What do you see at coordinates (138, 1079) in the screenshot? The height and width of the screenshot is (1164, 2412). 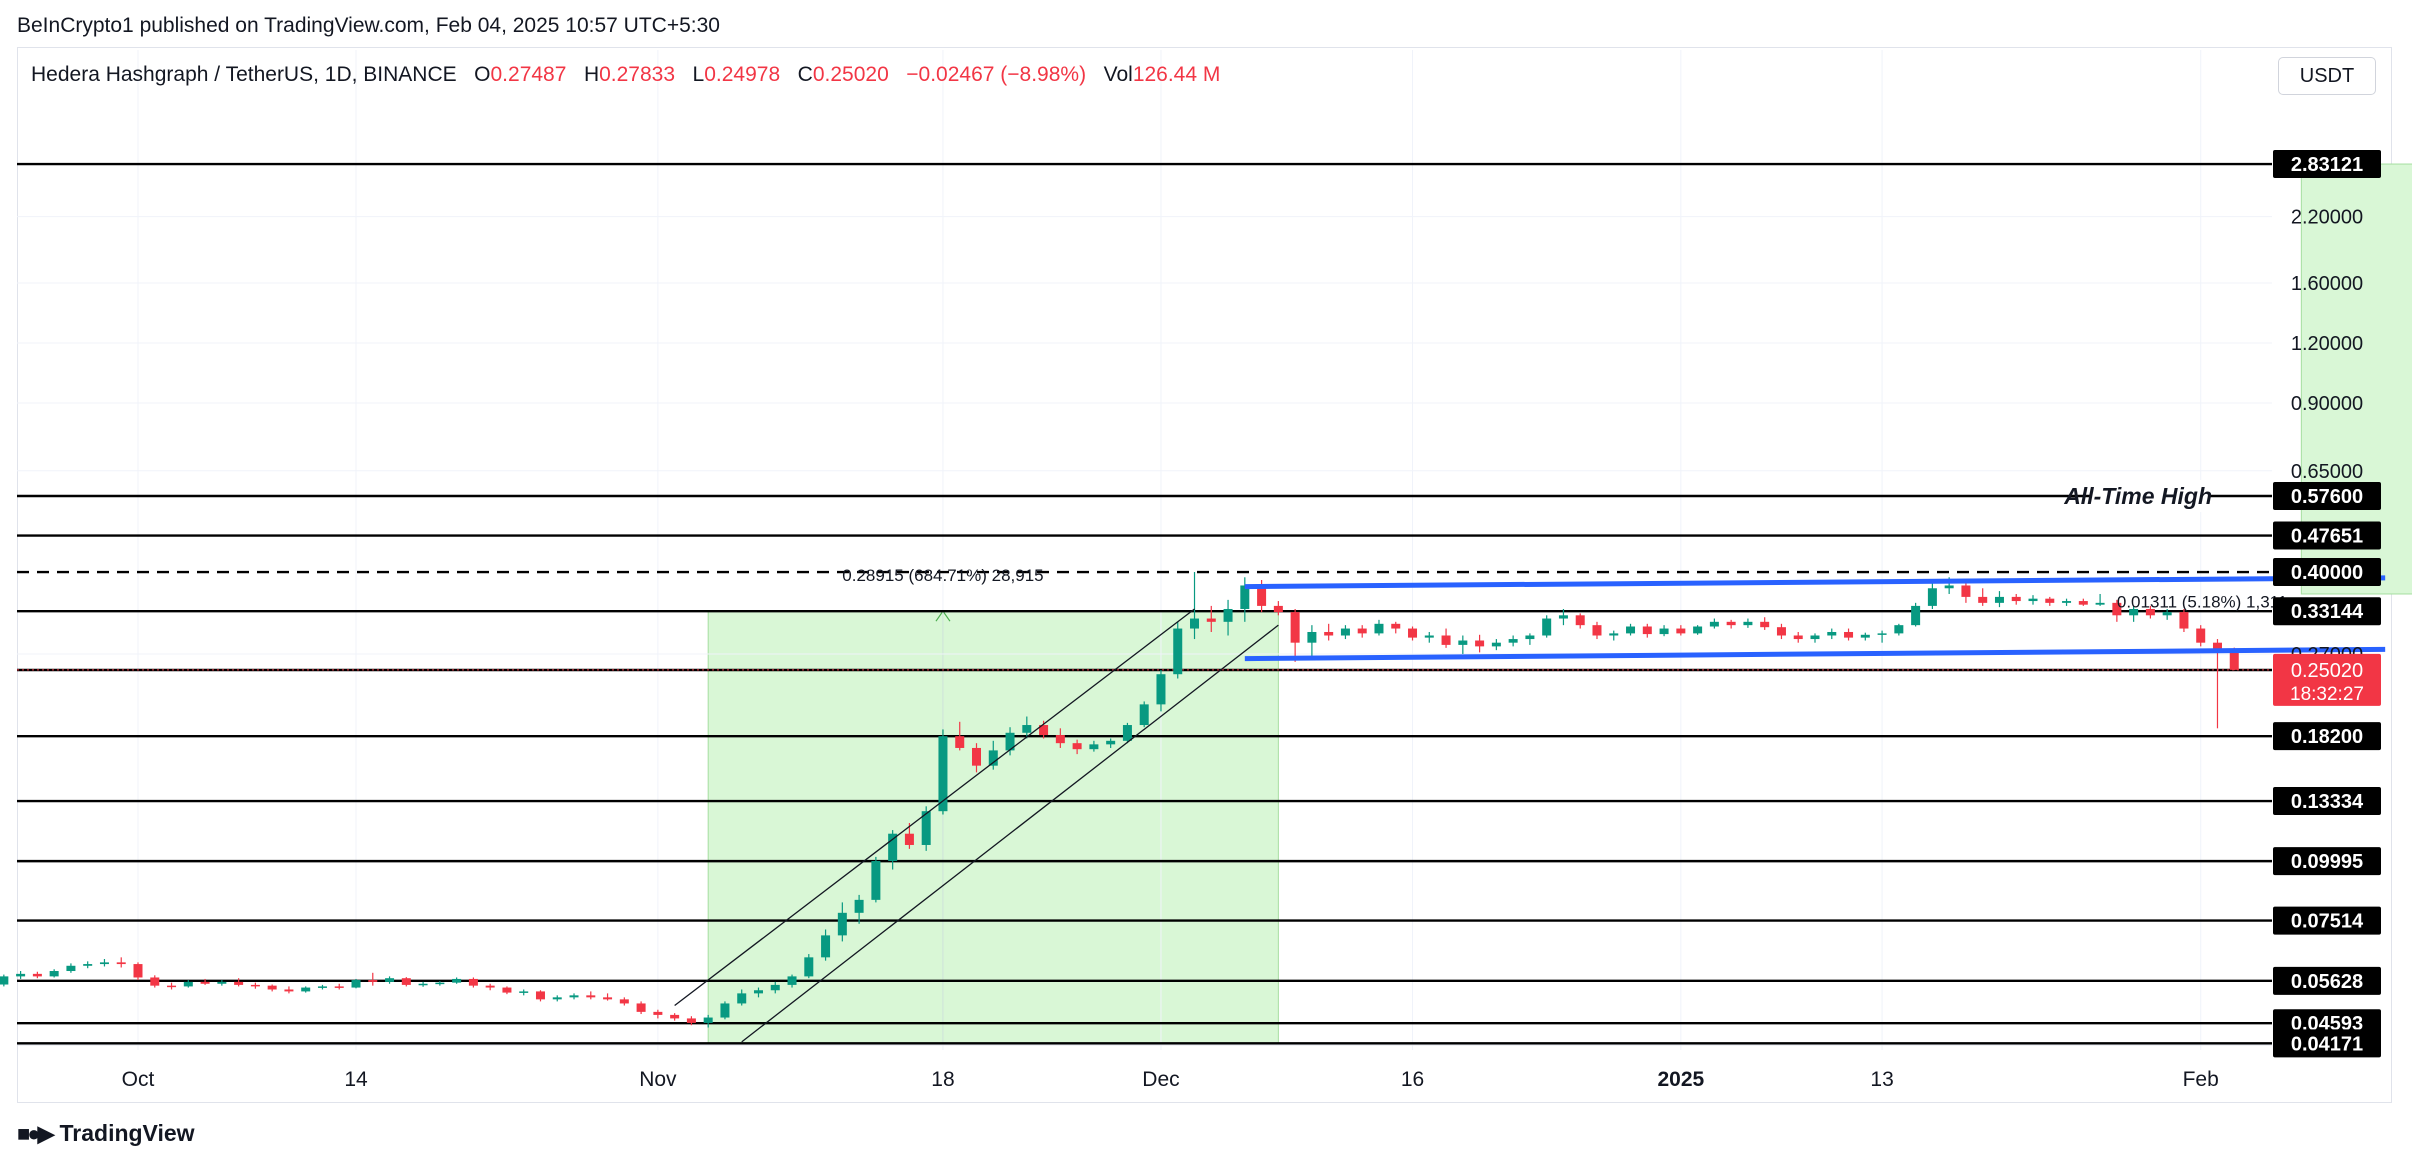 I see `time-axis-tick: Oct` at bounding box center [138, 1079].